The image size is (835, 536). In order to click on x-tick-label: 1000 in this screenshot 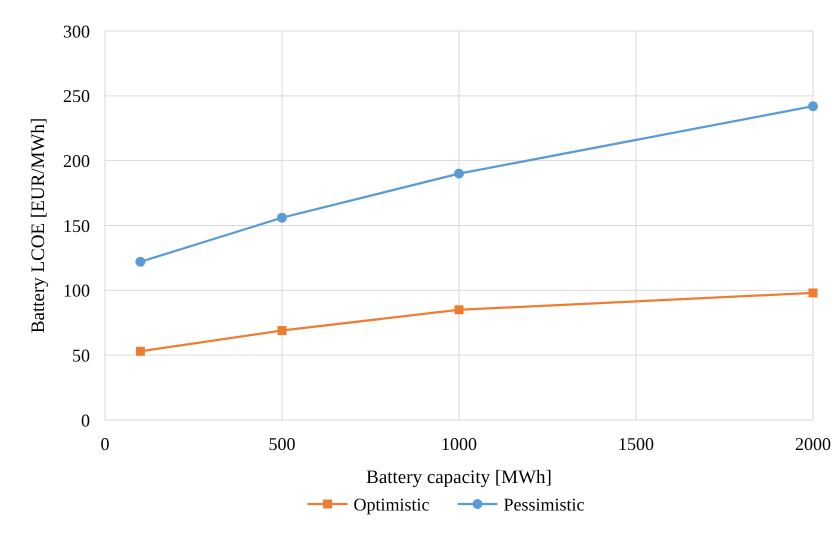, I will do `click(459, 444)`.